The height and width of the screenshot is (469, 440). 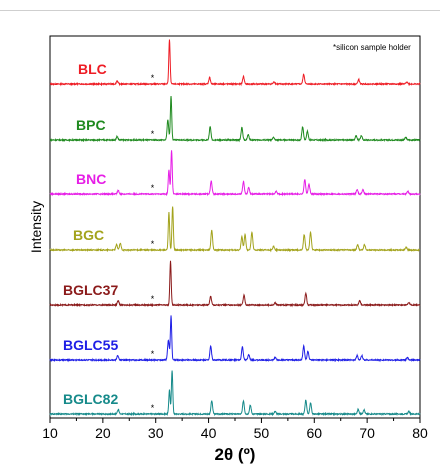 What do you see at coordinates (367, 433) in the screenshot?
I see `x-tick-label: 70` at bounding box center [367, 433].